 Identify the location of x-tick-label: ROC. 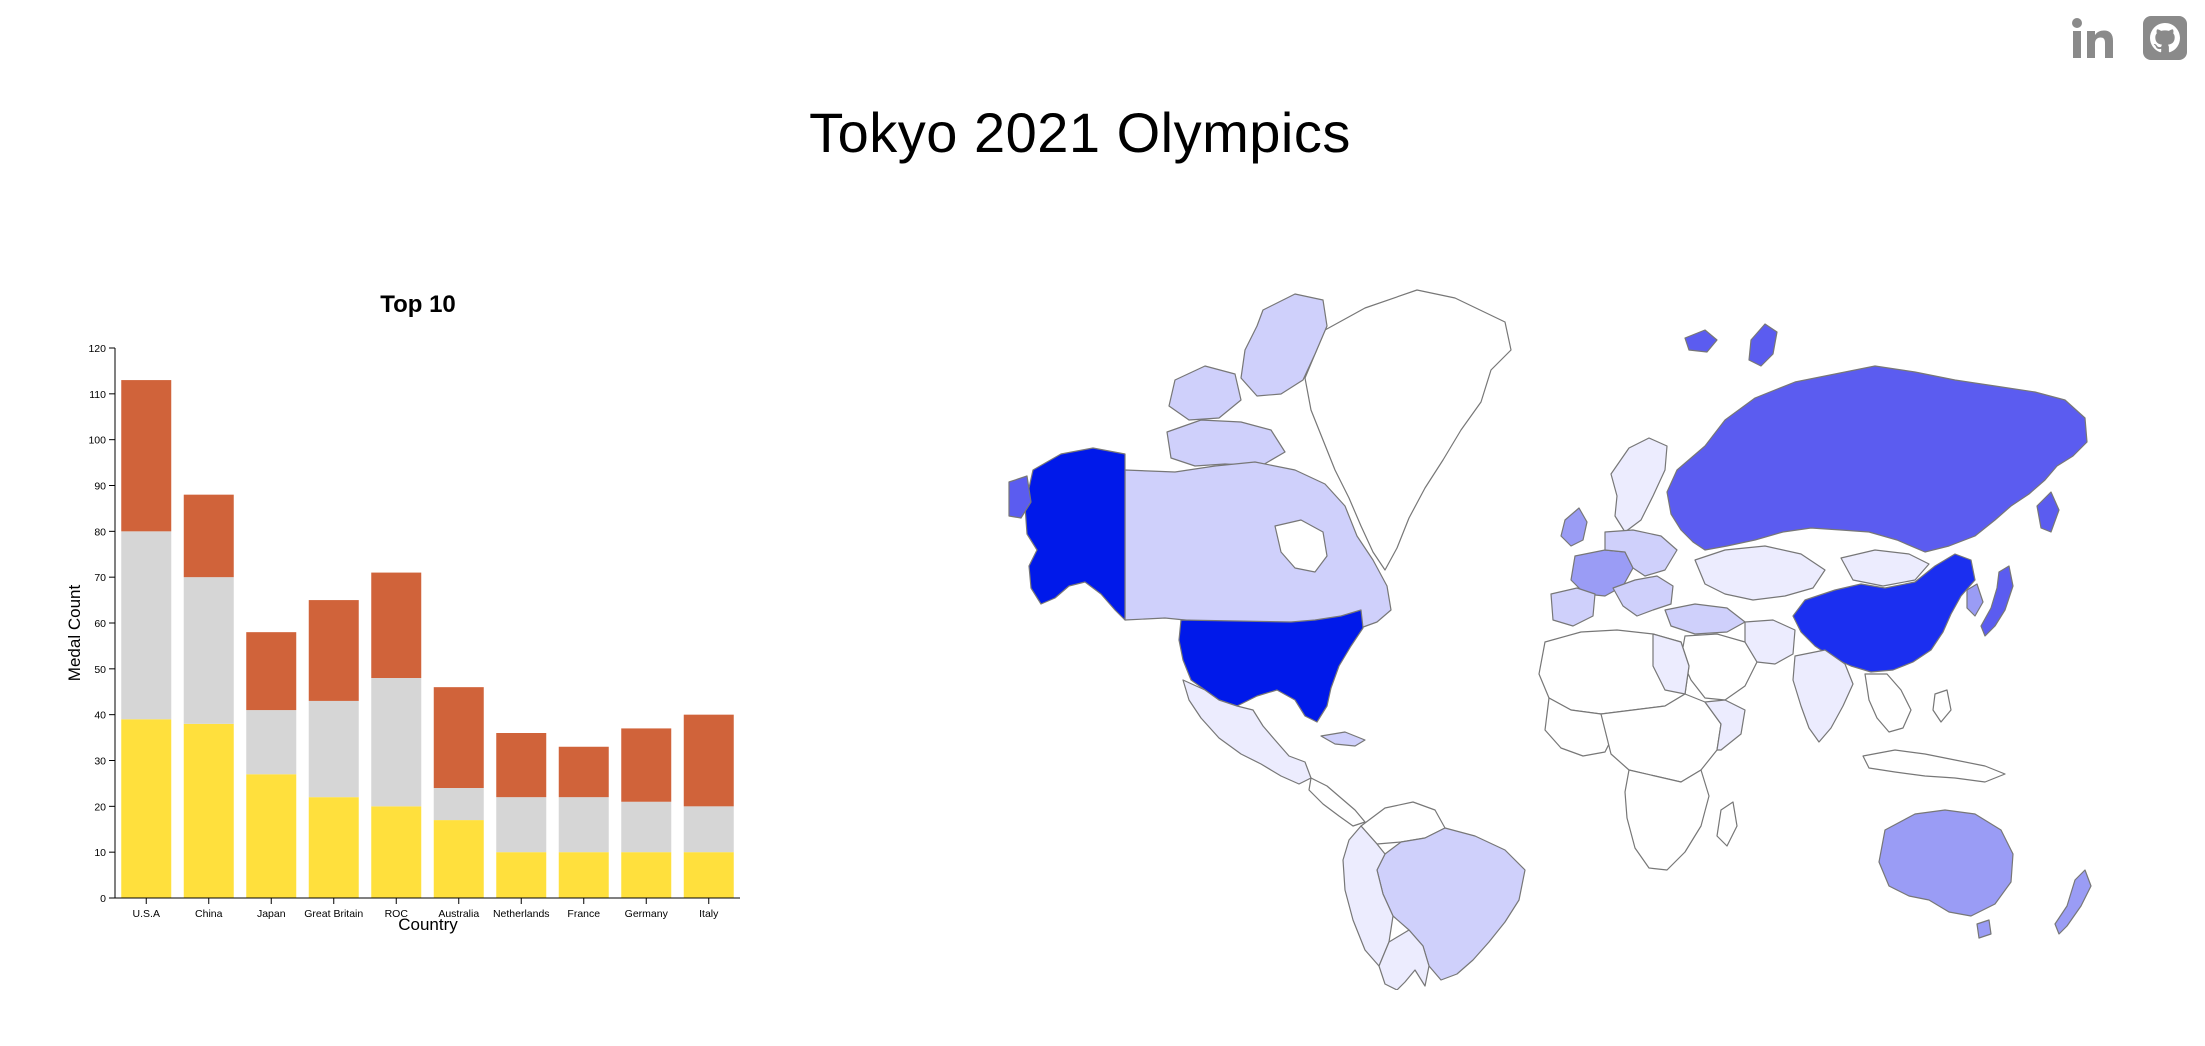
(397, 914).